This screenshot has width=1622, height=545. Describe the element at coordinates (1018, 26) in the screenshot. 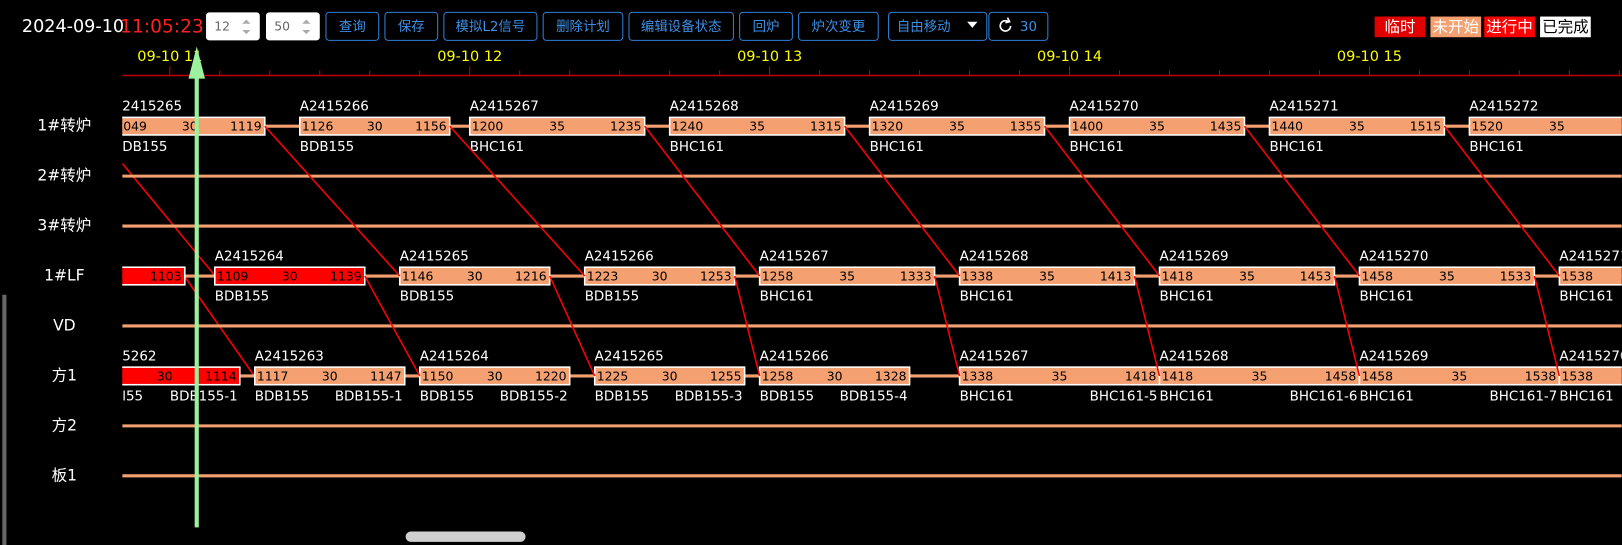

I see `refresh-button` at that location.